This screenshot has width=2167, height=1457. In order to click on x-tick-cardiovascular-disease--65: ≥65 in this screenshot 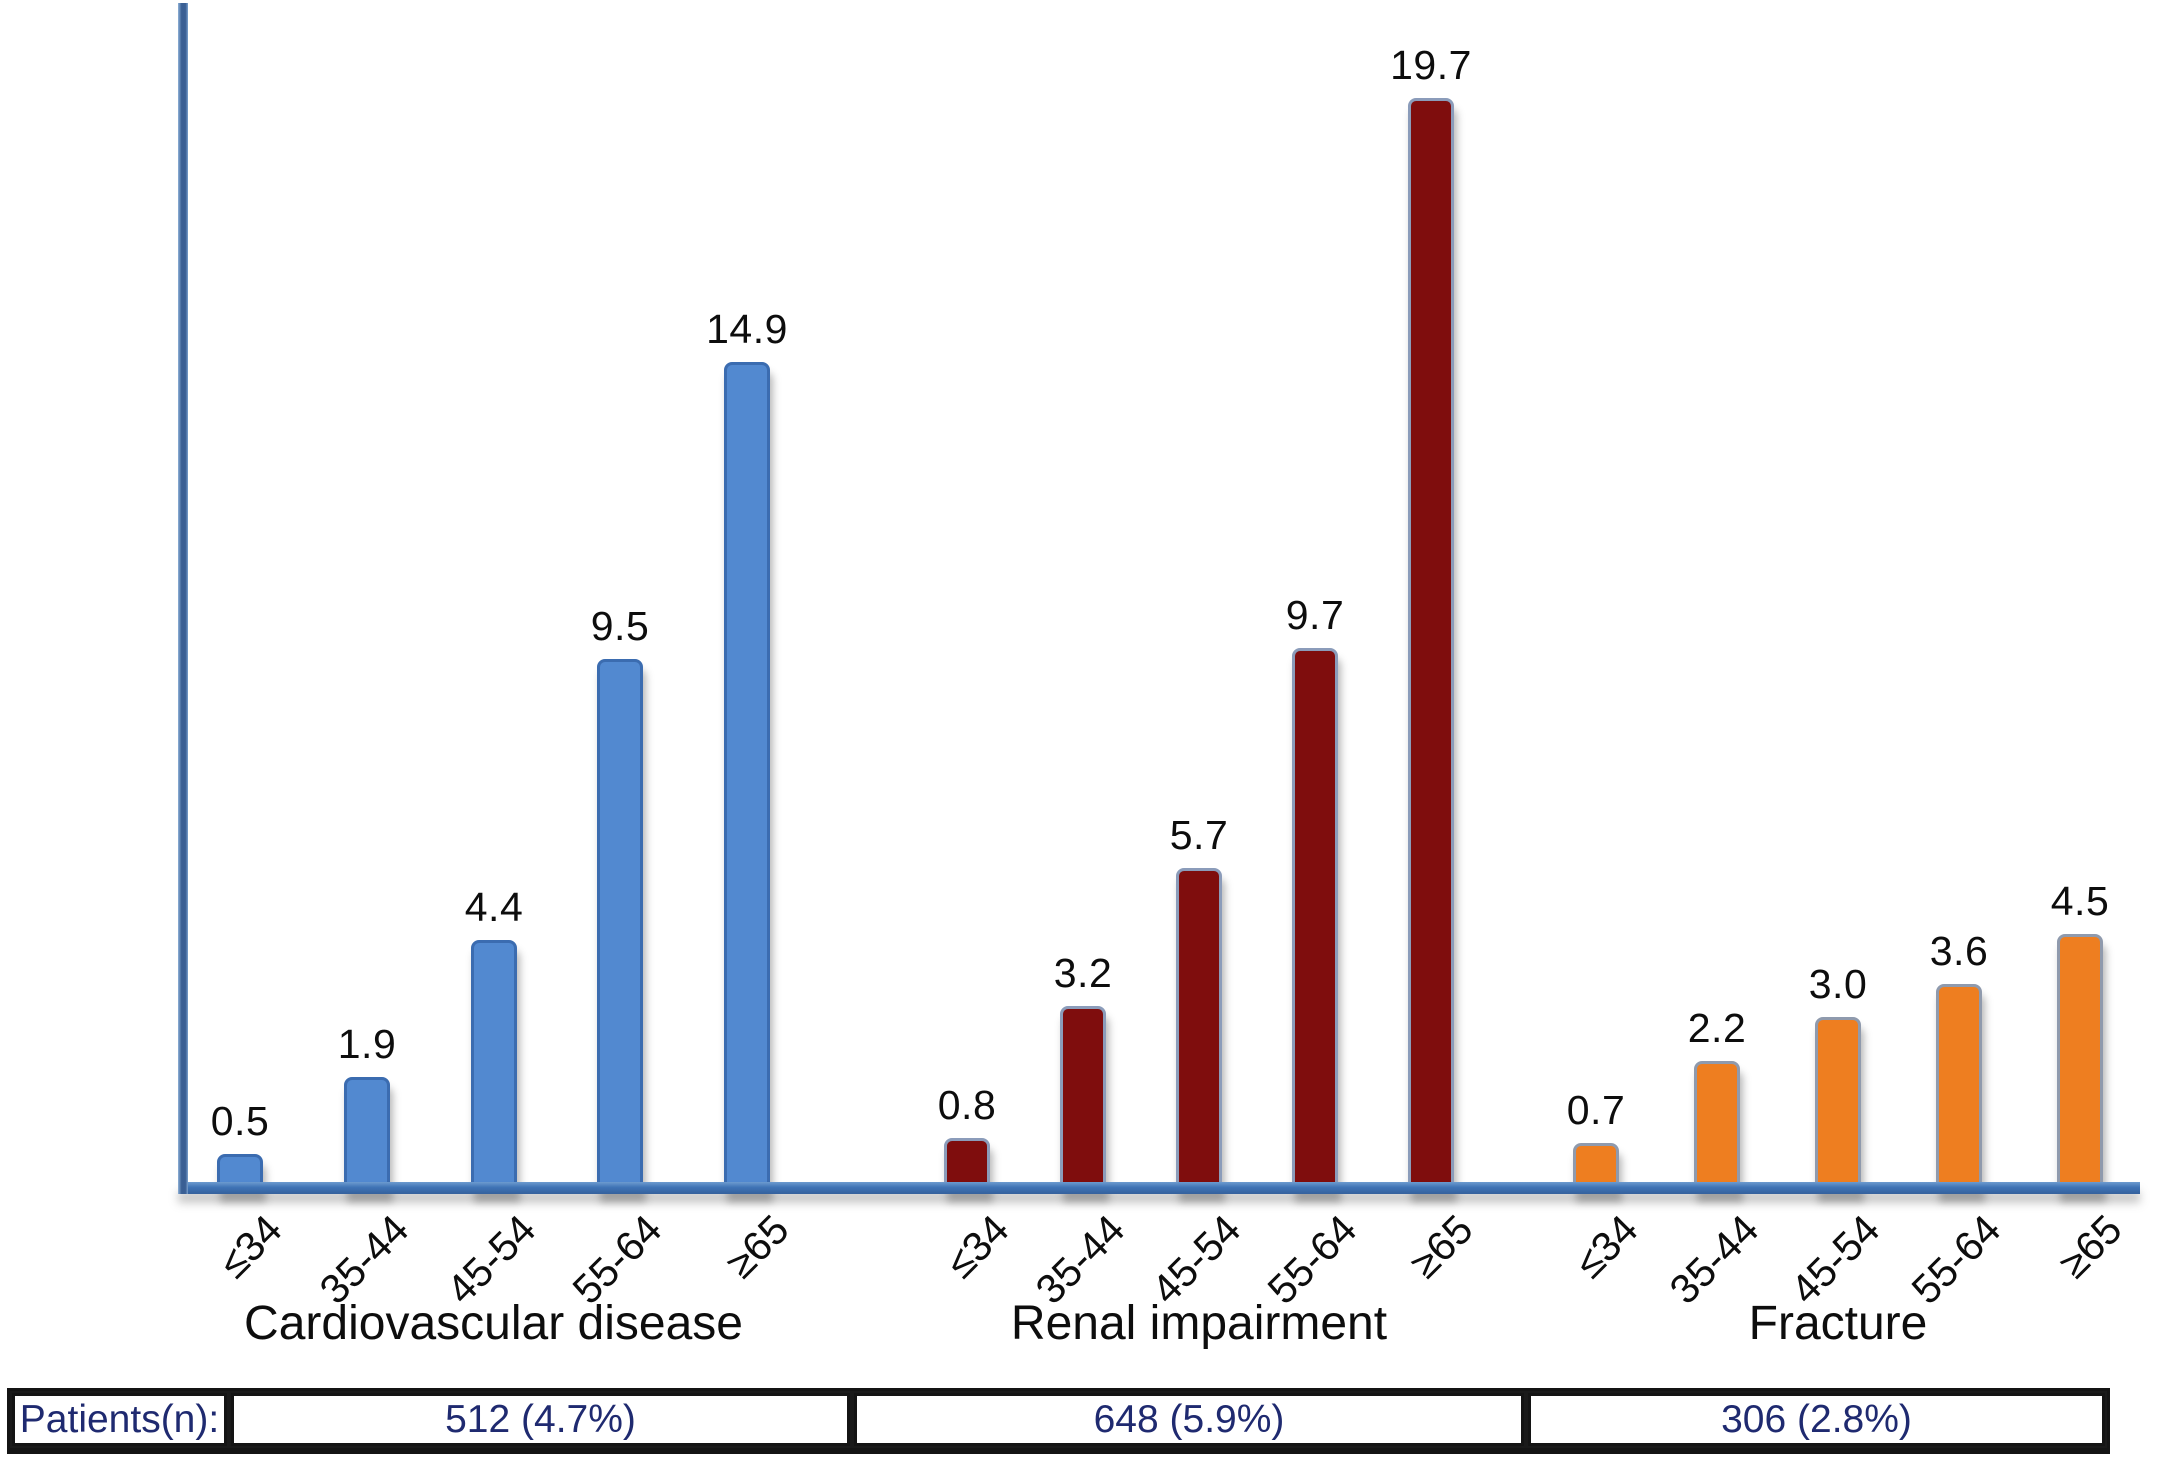, I will do `click(757, 1246)`.